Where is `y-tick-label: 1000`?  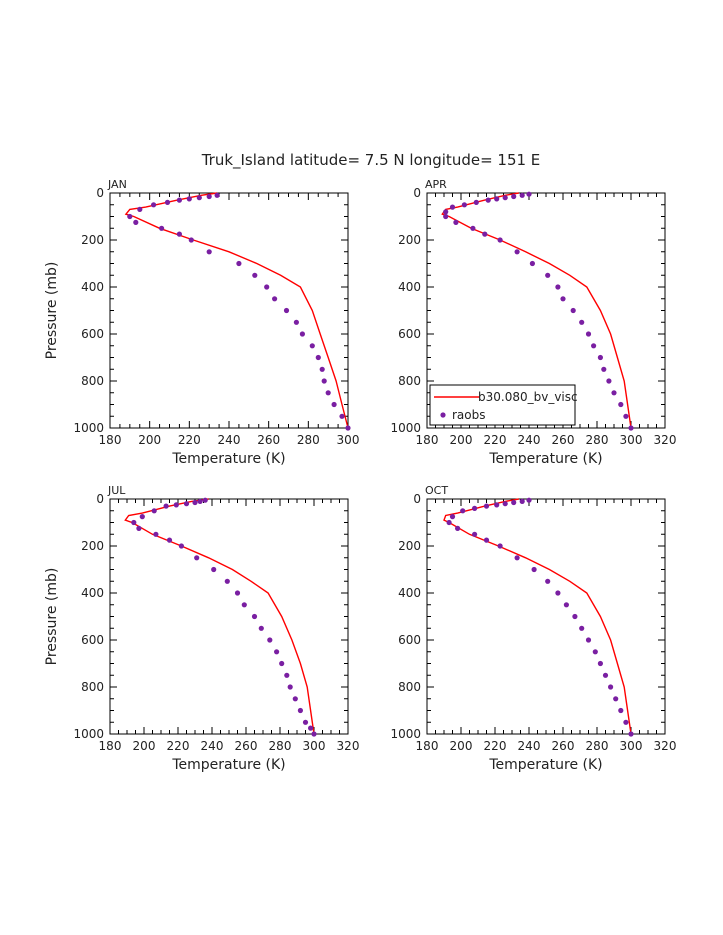 y-tick-label: 1000 is located at coordinates (88, 428).